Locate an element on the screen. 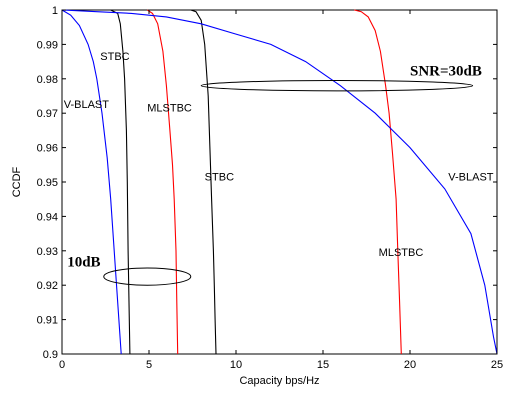 The height and width of the screenshot is (394, 510). y-tick-label: 0.91 is located at coordinates (47, 321).